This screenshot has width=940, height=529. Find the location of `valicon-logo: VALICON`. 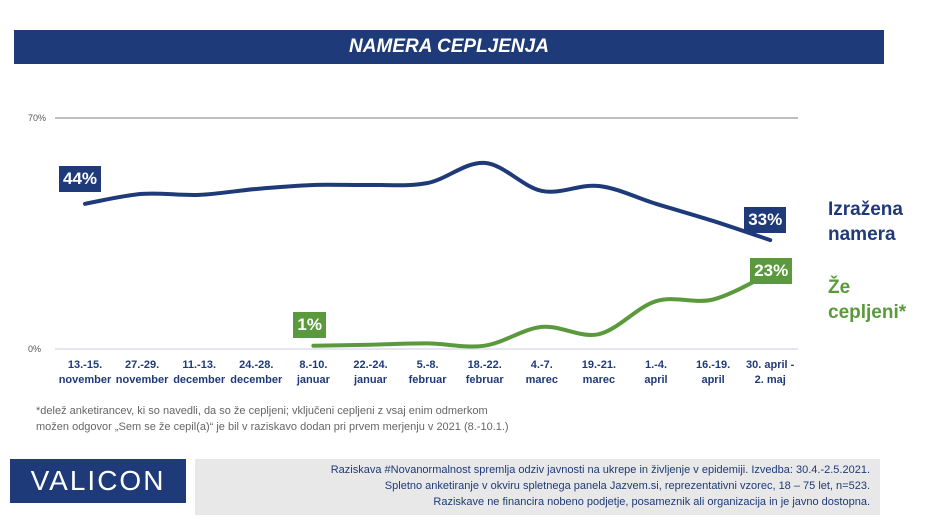

valicon-logo: VALICON is located at coordinates (98, 481).